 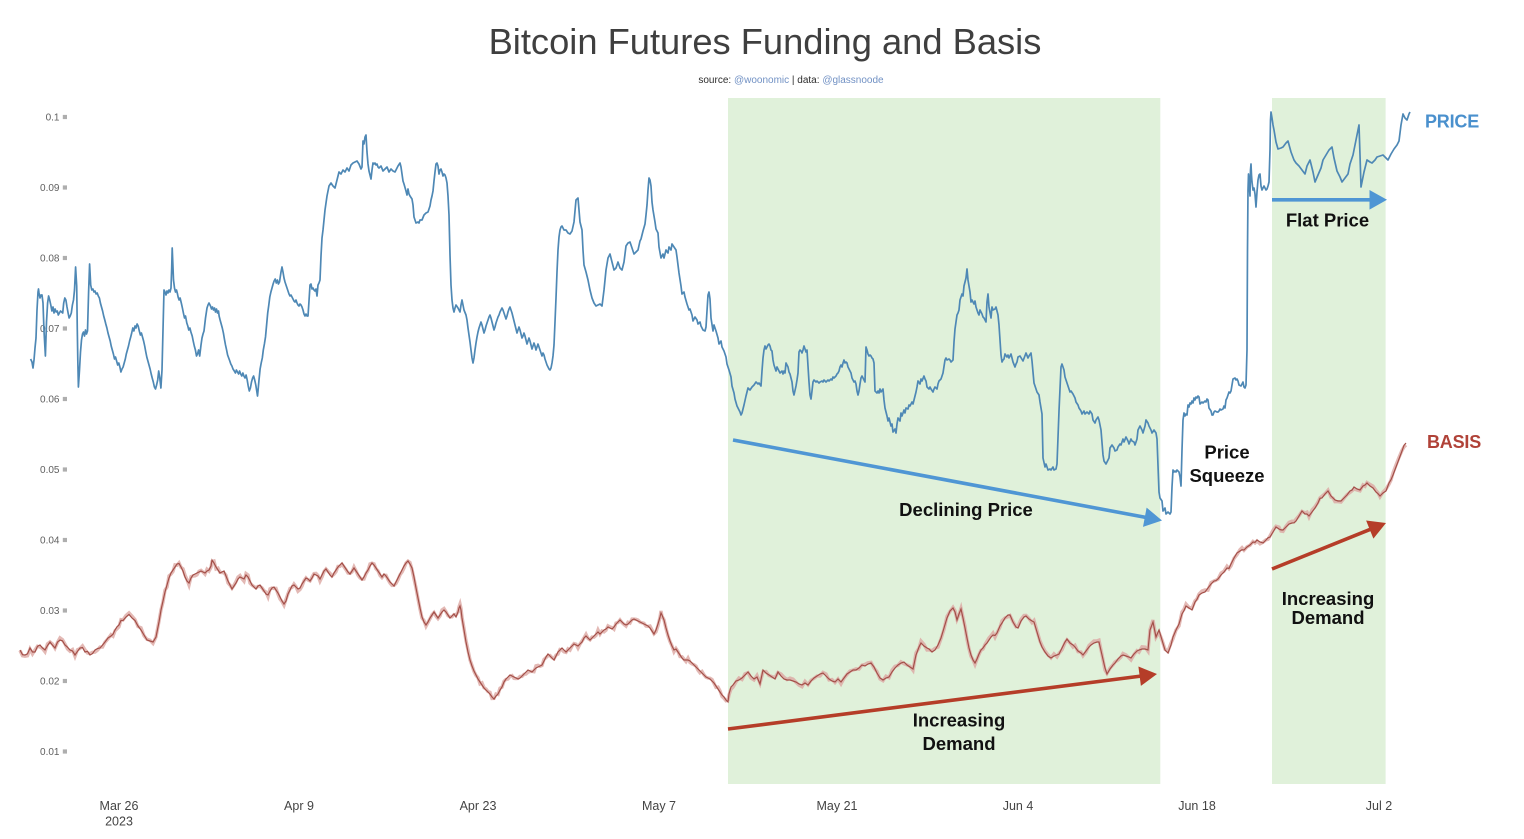 I want to click on svg-text: 0.09, so click(x=50, y=188).